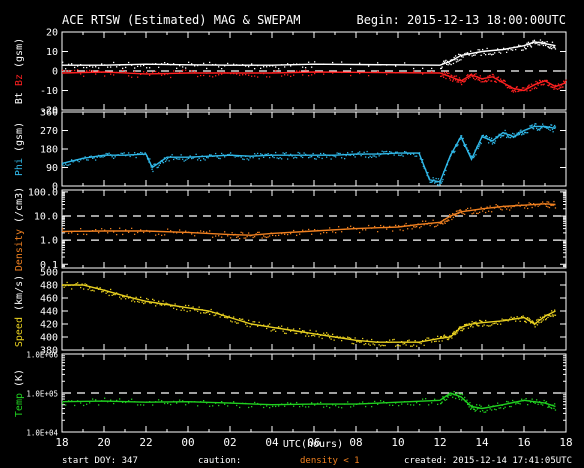 This screenshot has width=584, height=468. I want to click on chart-title: ACE RTSW (Estimated) MAG & SWEPAM, so click(181, 20).